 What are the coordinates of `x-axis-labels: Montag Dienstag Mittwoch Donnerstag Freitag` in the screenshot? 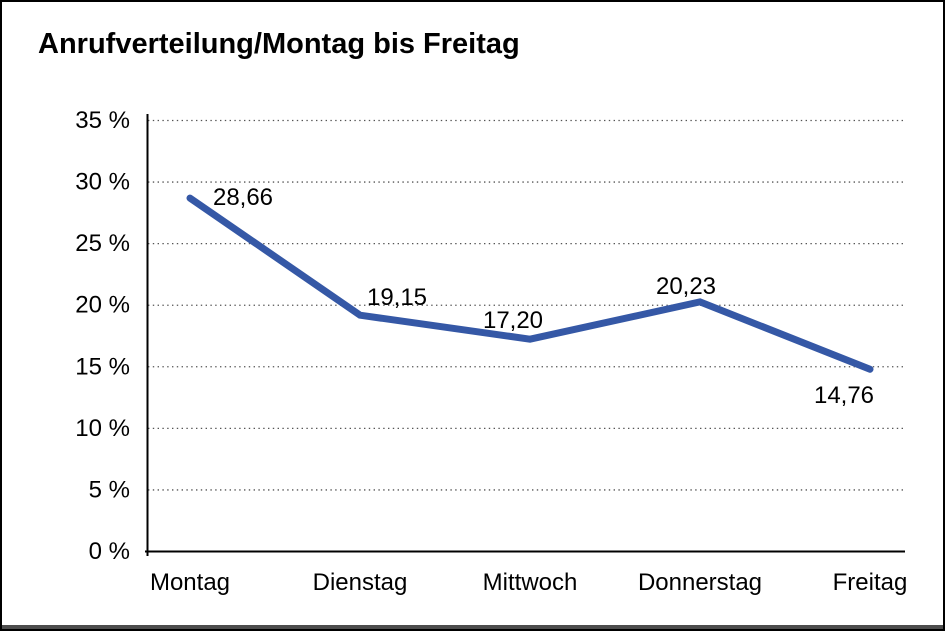 It's located at (528, 582).